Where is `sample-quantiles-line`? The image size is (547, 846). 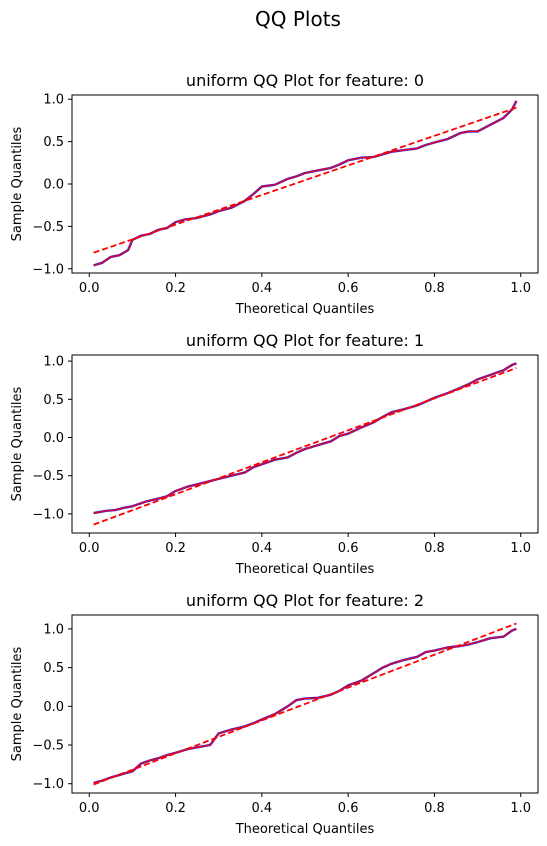
sample-quantiles-line is located at coordinates (305, 438).